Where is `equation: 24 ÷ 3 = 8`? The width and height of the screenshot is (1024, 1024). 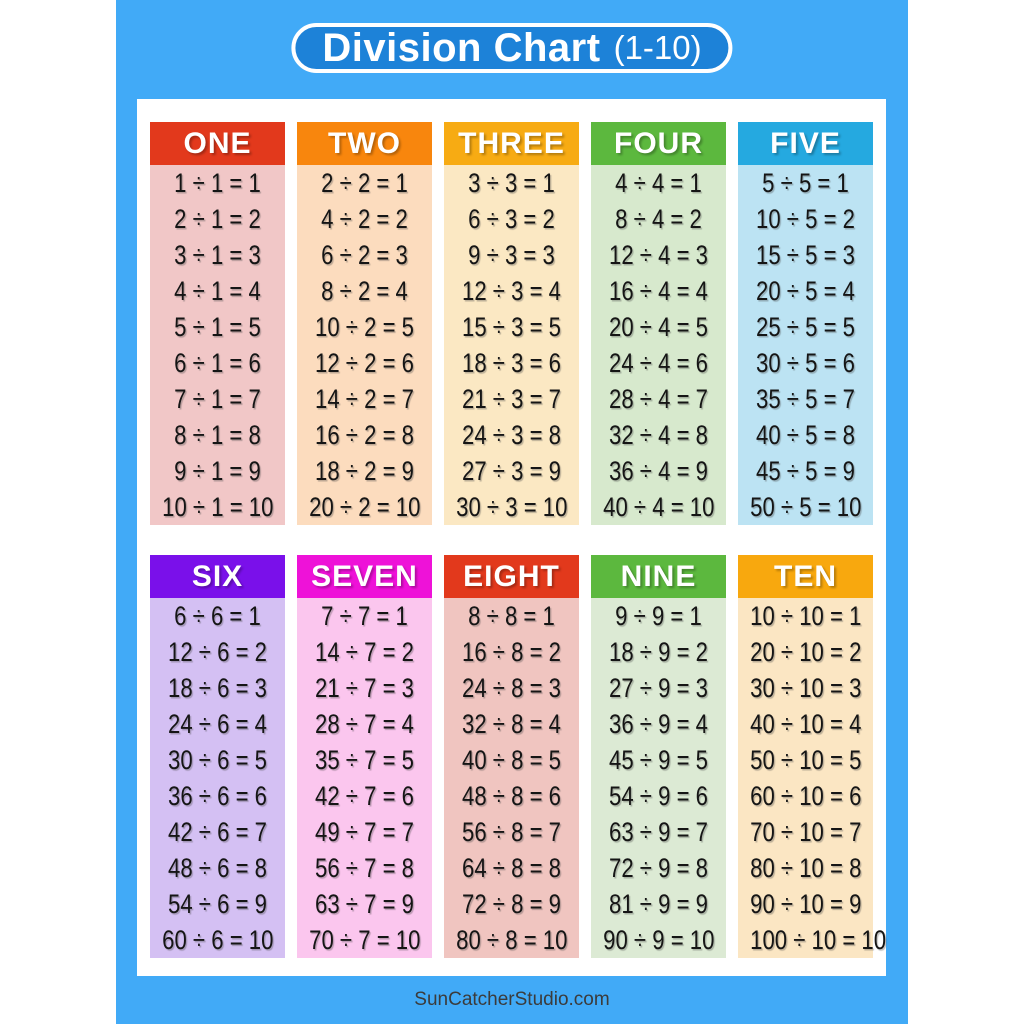
equation: 24 ÷ 3 = 8 is located at coordinates (511, 435).